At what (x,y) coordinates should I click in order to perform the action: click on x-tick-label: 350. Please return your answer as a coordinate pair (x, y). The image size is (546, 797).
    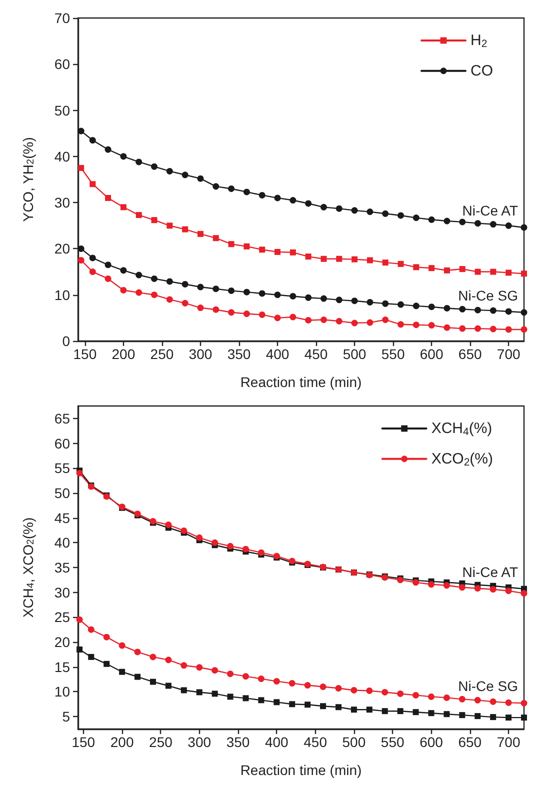
    Looking at the image, I should click on (238, 742).